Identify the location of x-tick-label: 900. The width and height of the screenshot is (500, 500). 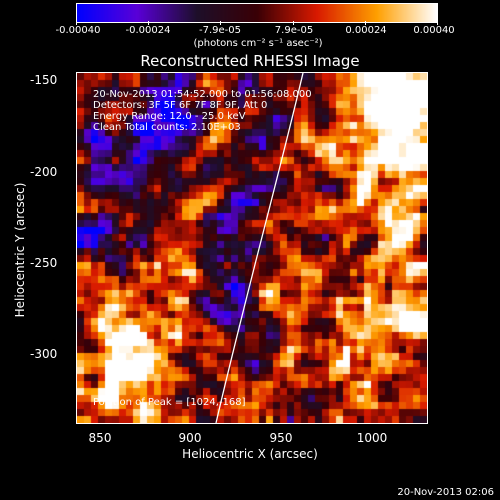
(190, 438).